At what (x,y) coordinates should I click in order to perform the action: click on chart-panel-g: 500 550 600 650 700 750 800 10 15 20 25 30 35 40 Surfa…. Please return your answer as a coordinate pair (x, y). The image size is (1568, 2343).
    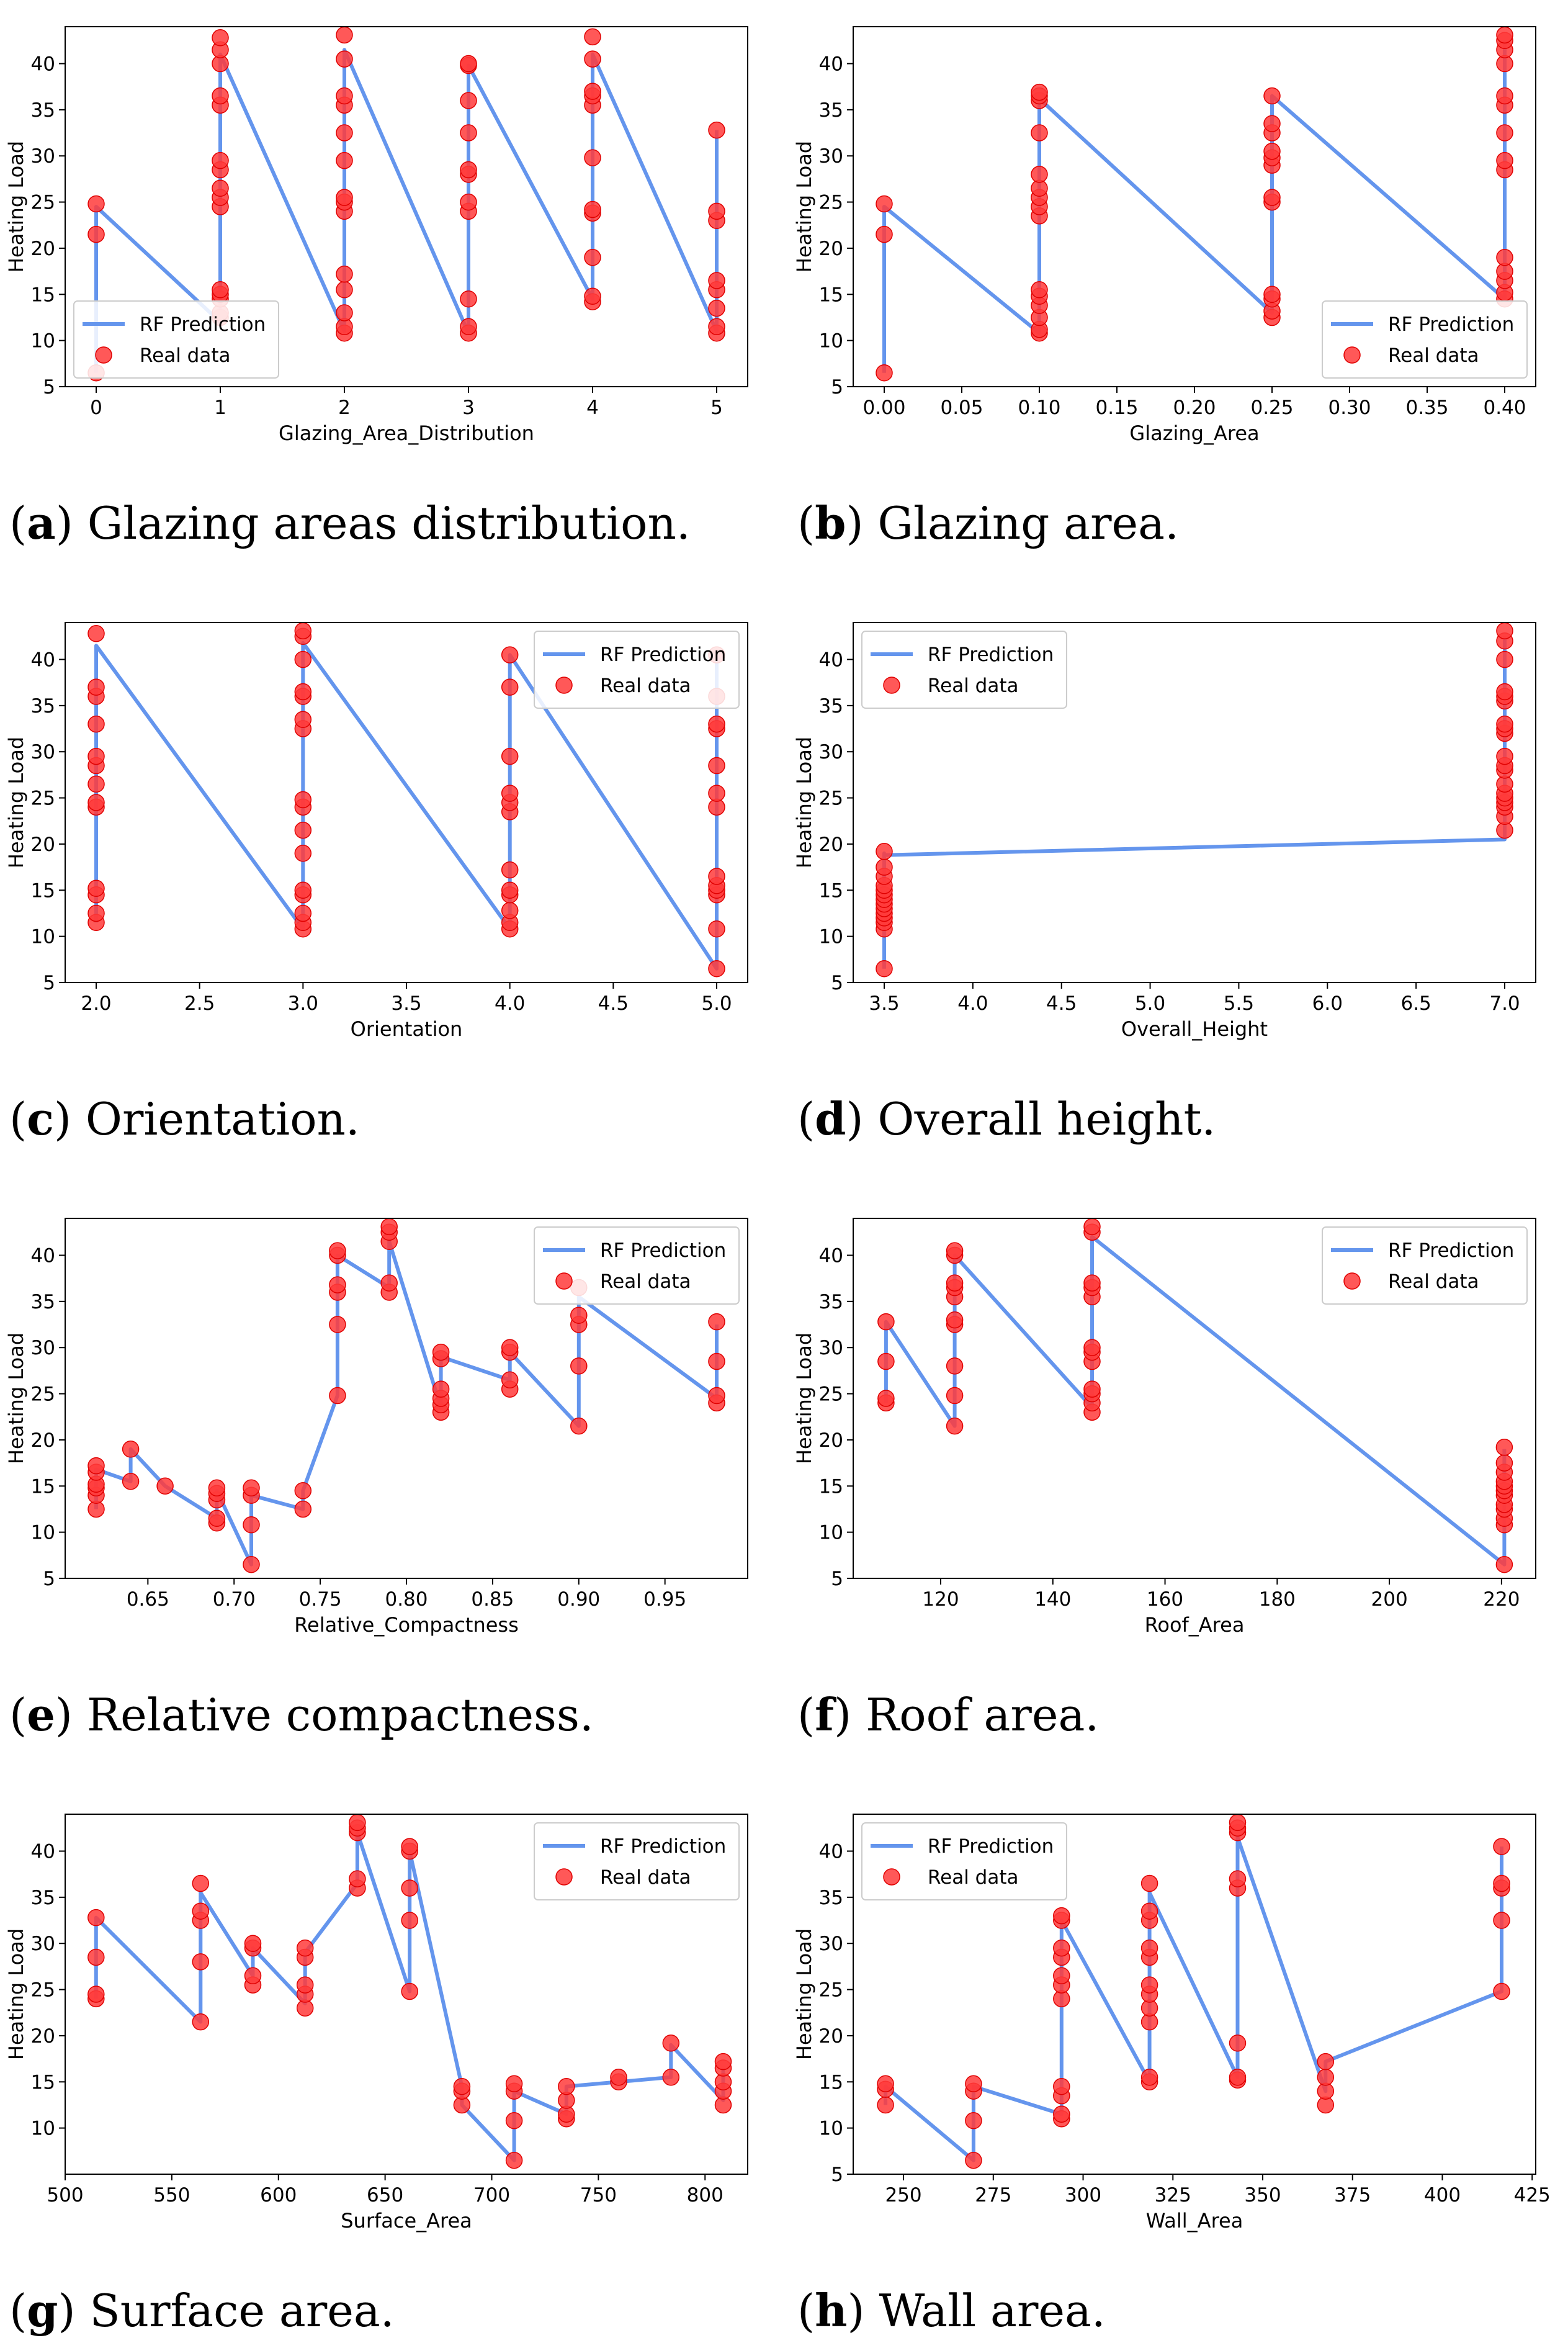
    Looking at the image, I should click on (376, 2075).